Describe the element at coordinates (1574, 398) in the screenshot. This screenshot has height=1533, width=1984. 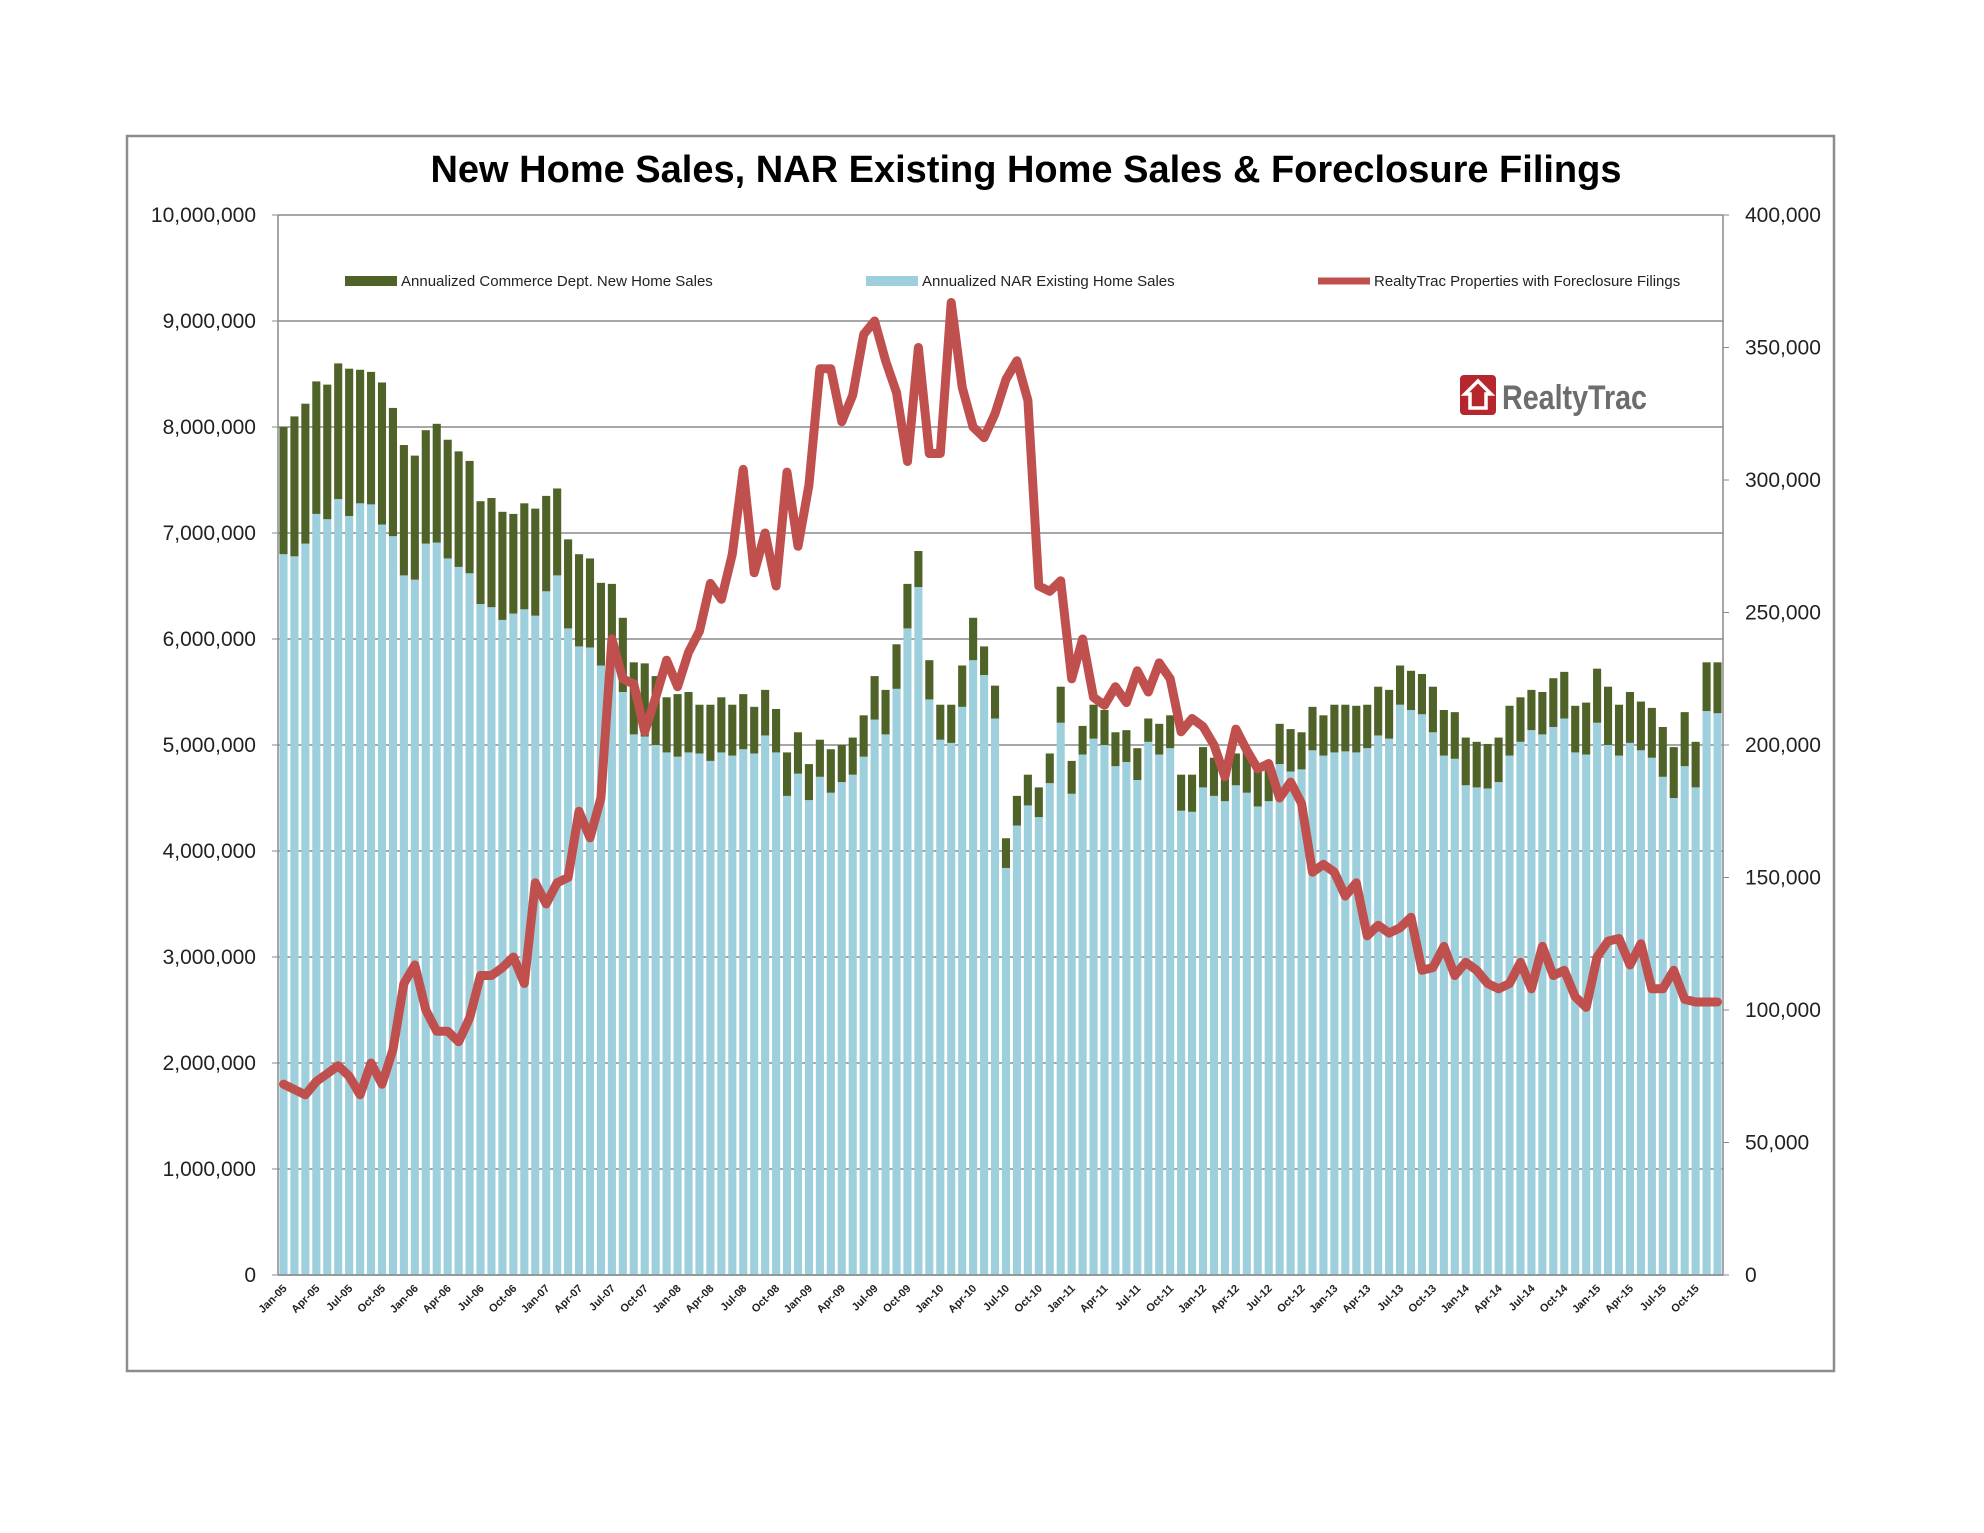
I see `logo-text: RealtyTrac` at that location.